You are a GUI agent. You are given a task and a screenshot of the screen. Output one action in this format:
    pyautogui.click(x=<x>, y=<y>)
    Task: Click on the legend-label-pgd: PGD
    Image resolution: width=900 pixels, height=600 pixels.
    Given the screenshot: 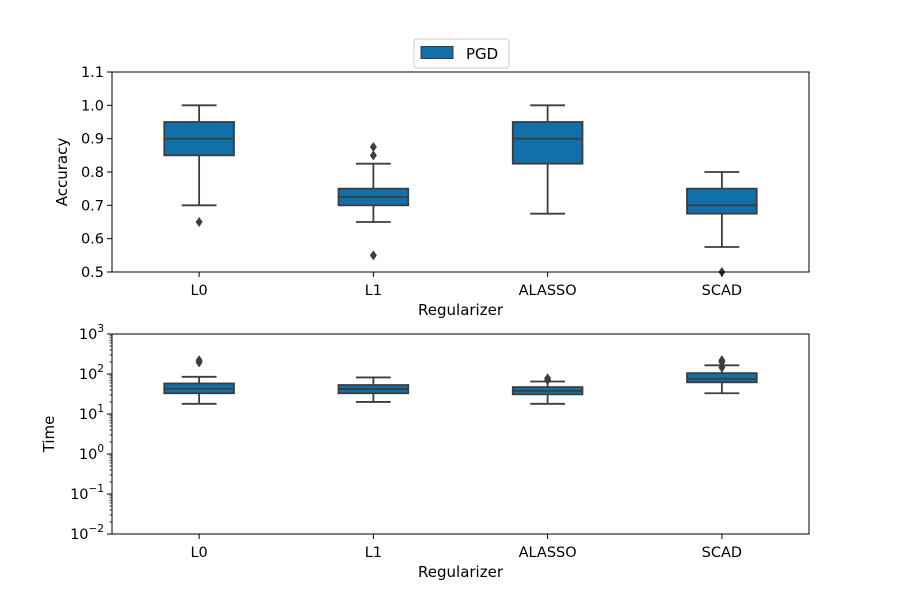 What is the action you would take?
    pyautogui.click(x=482, y=54)
    